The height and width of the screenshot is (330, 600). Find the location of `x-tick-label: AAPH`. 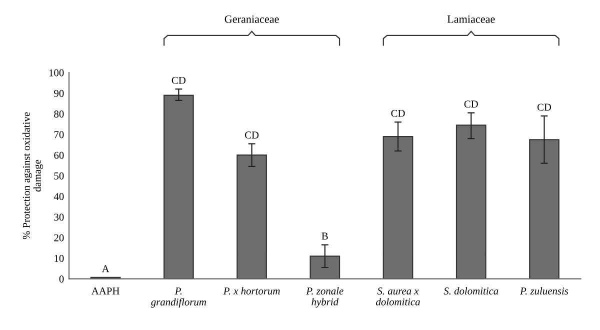

x-tick-label: AAPH is located at coordinates (105, 291).